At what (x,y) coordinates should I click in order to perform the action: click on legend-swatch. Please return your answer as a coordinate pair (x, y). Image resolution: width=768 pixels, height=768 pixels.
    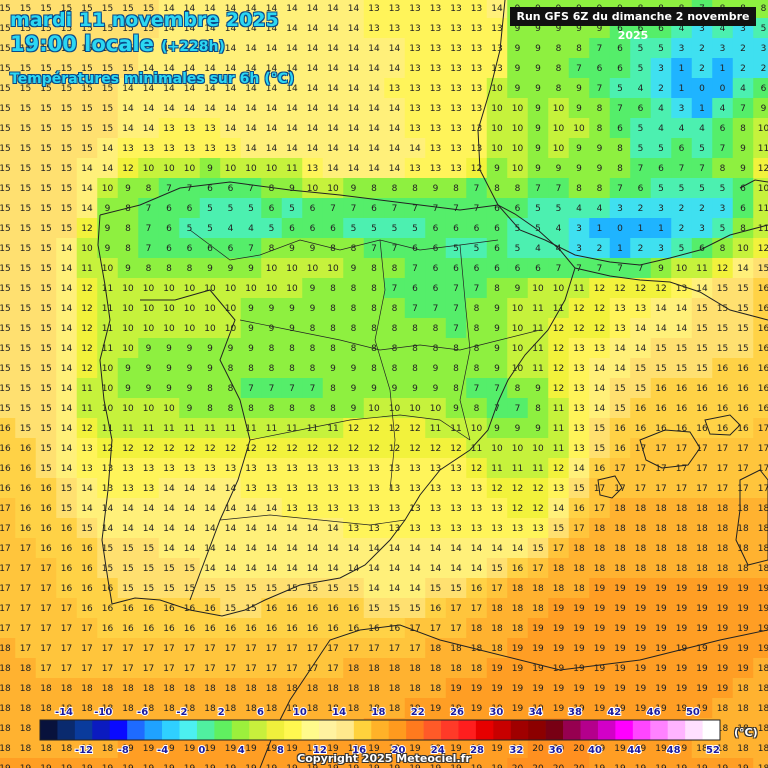
    Looking at the image, I should click on (450, 730).